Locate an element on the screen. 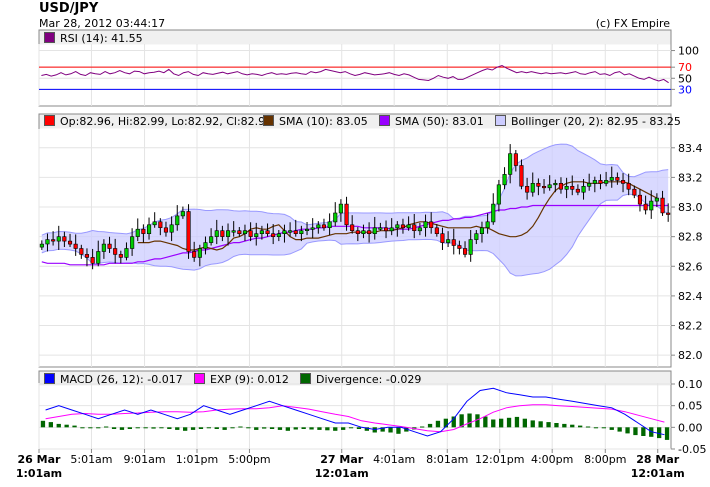 The image size is (710, 487). rsi-ytick-label: 30 is located at coordinates (685, 89).